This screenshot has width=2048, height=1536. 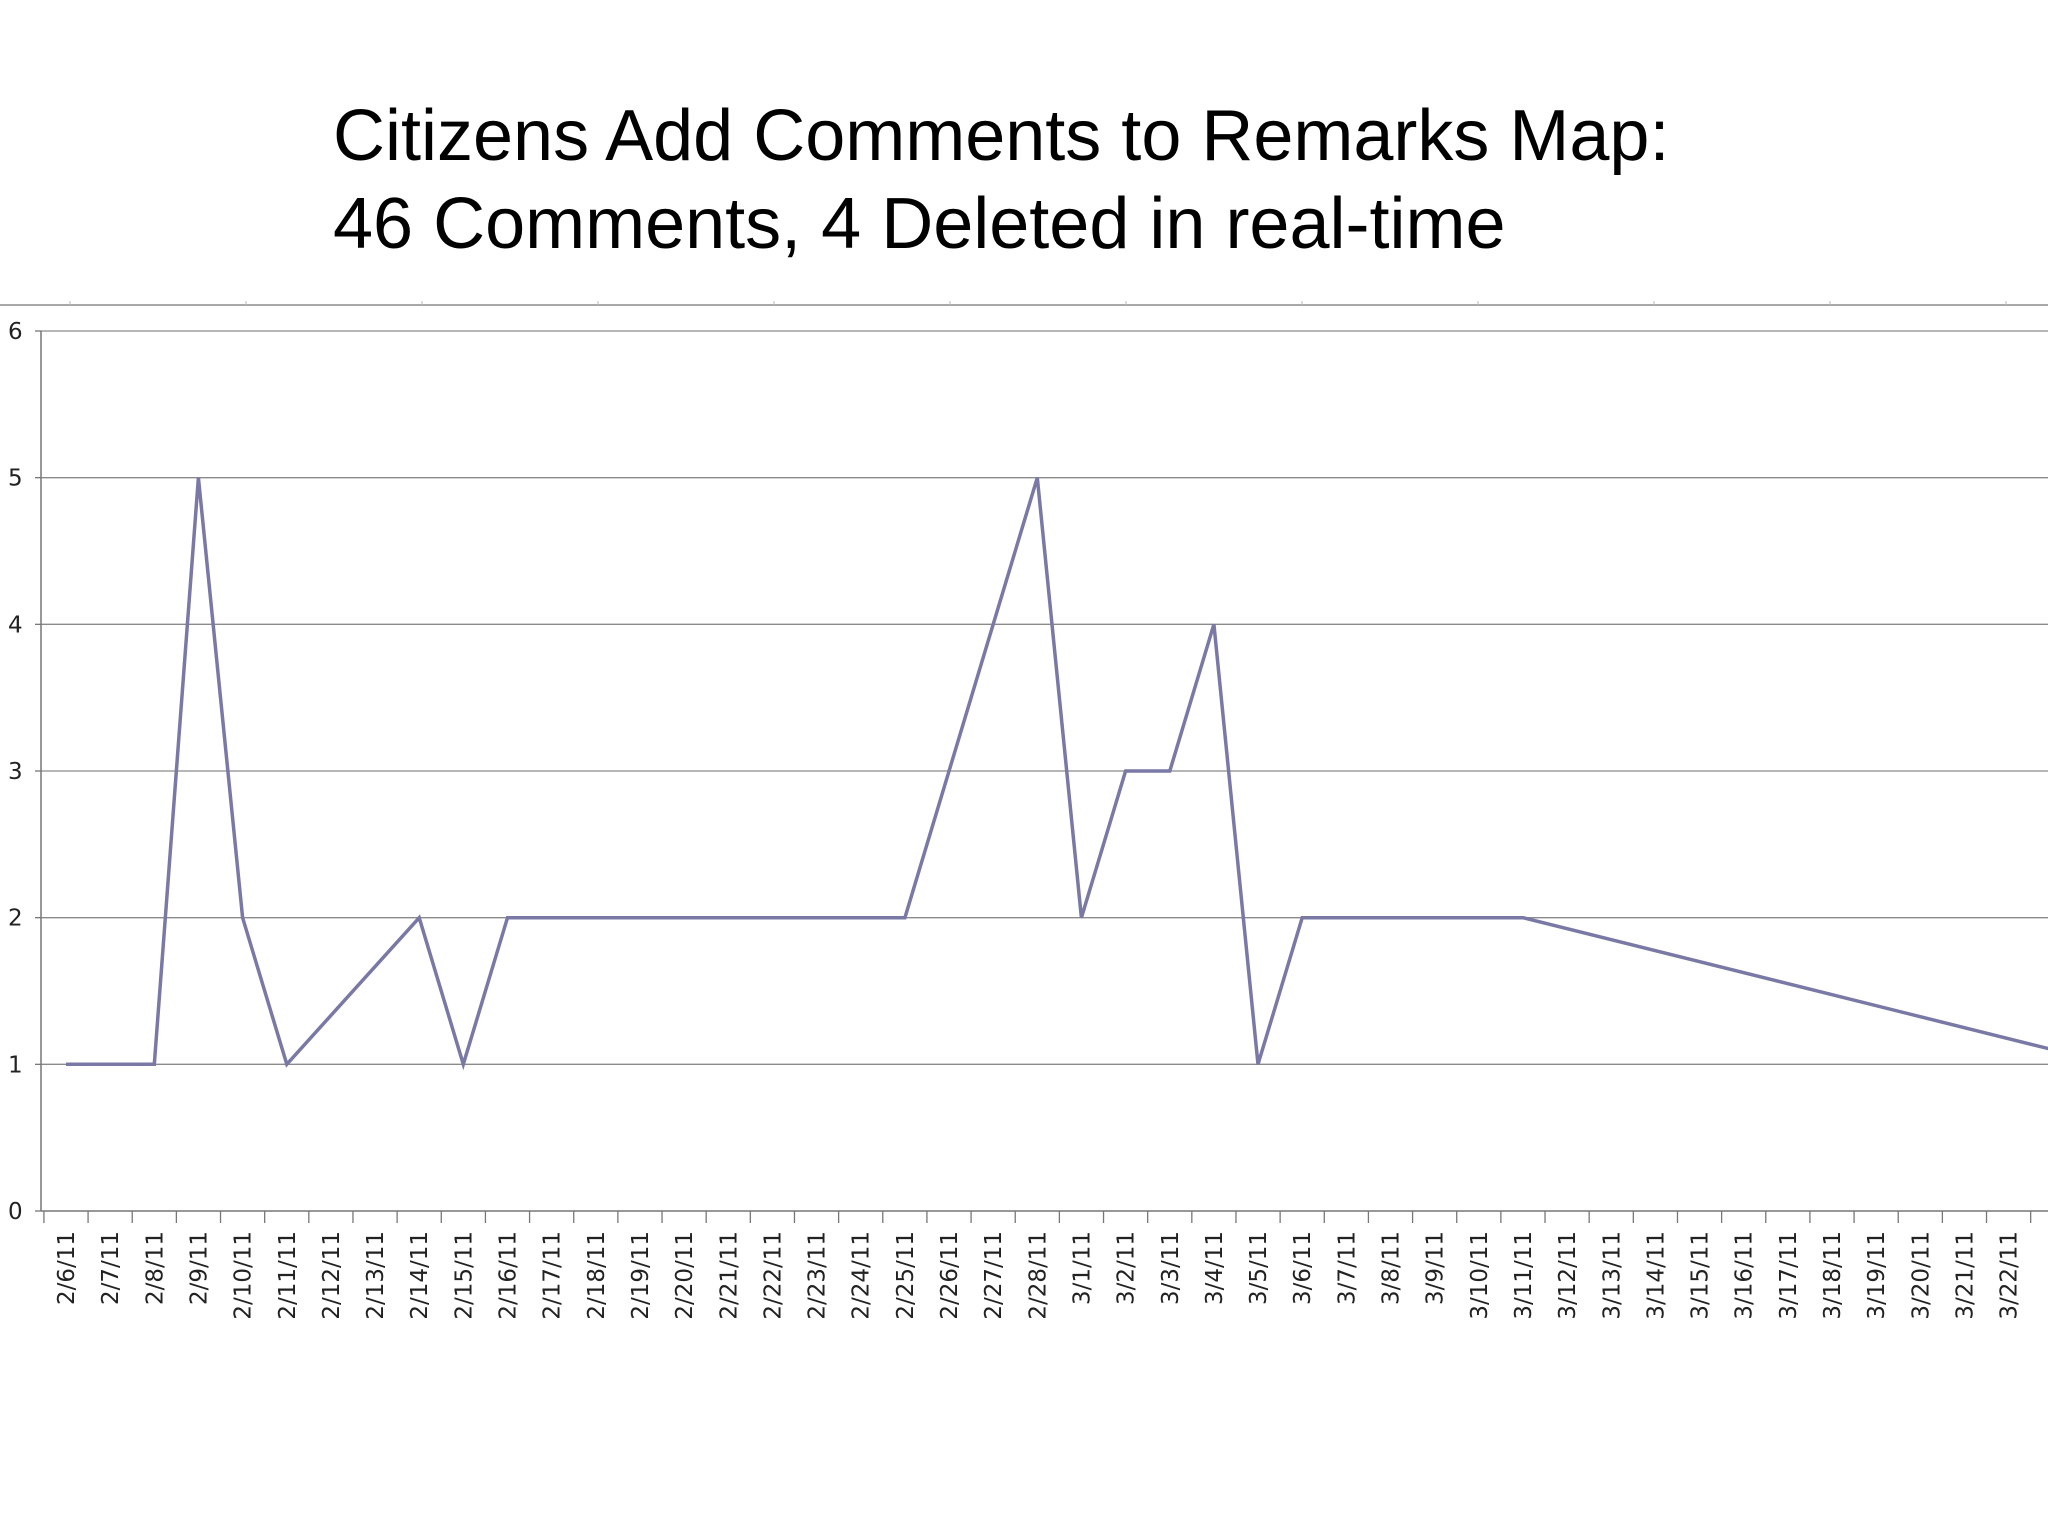 I want to click on x-tick-label: 2/18/11, so click(x=597, y=1275).